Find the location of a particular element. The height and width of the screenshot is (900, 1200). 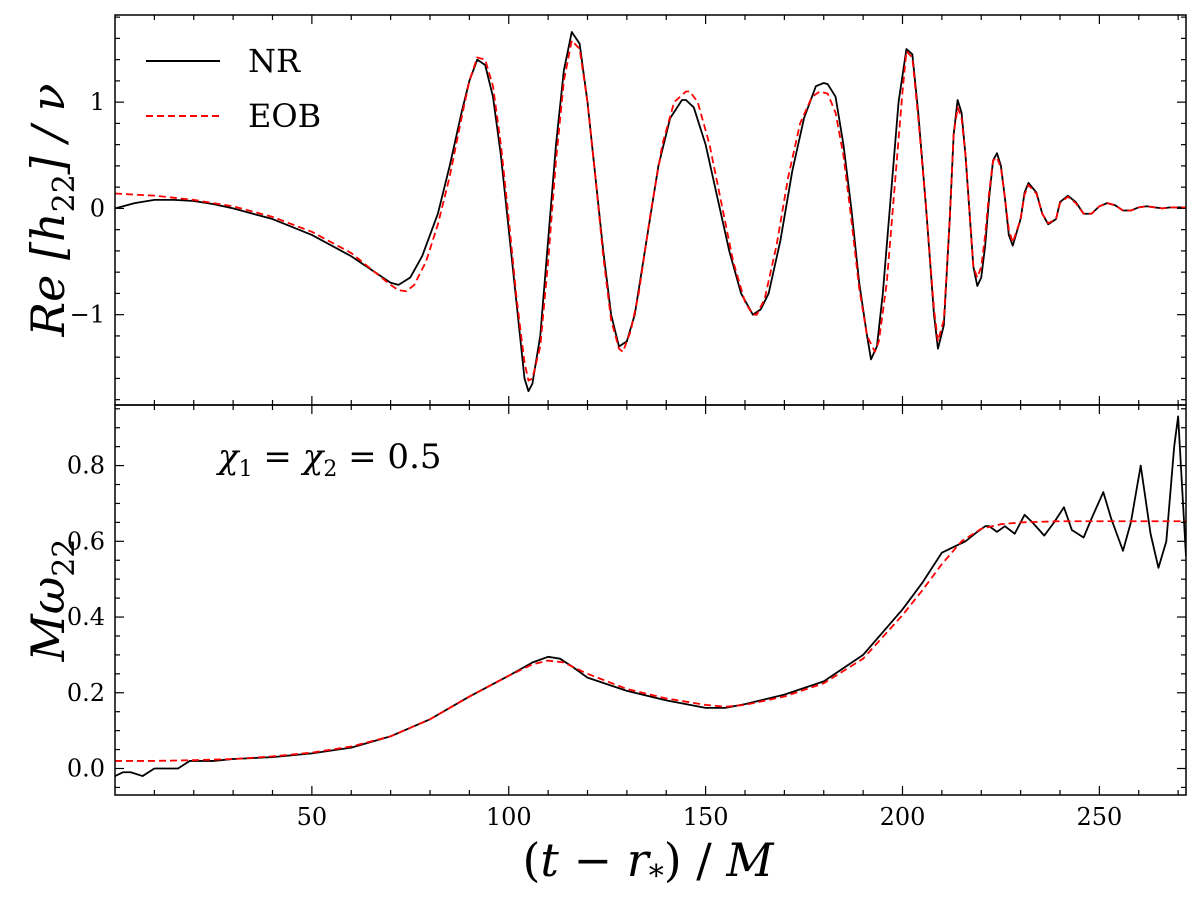

legend-label-eob: EOB is located at coordinates (284, 116).